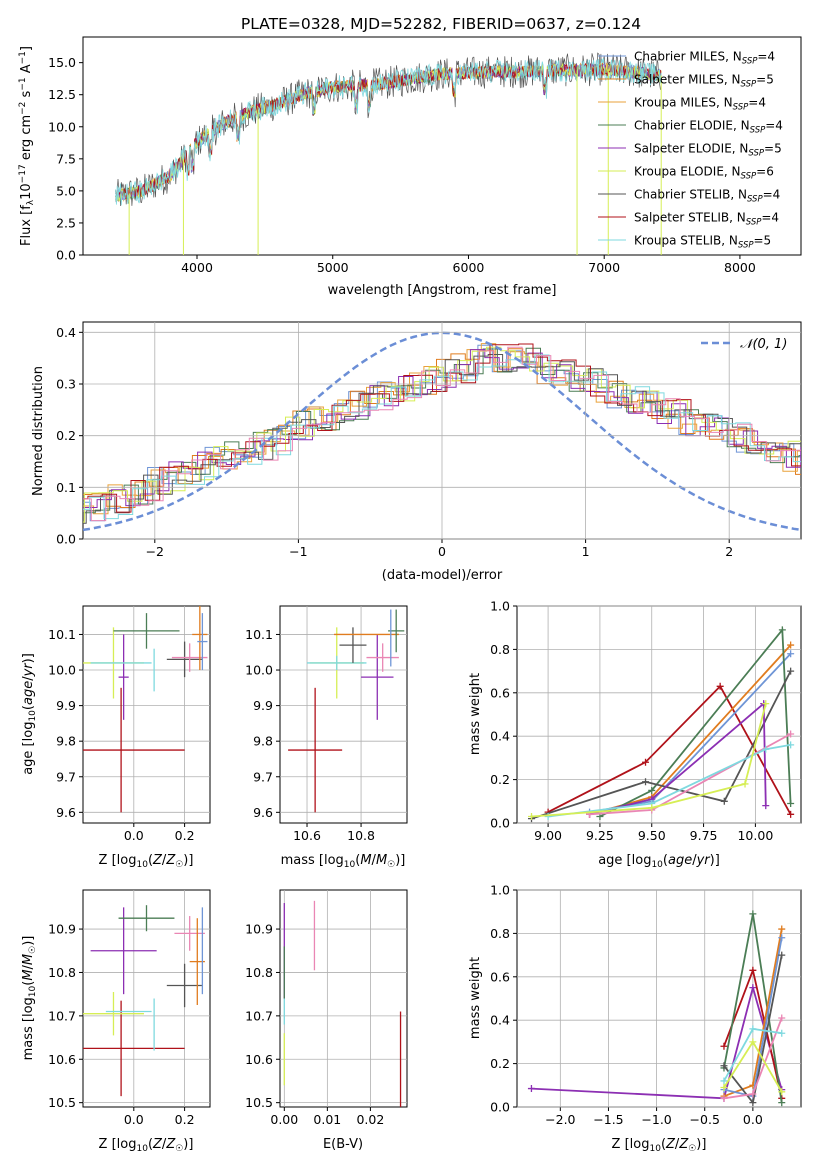  What do you see at coordinates (343, 861) in the screenshot?
I see `age-vs-mass-xlabel: mass [log10(M/M☉)]` at bounding box center [343, 861].